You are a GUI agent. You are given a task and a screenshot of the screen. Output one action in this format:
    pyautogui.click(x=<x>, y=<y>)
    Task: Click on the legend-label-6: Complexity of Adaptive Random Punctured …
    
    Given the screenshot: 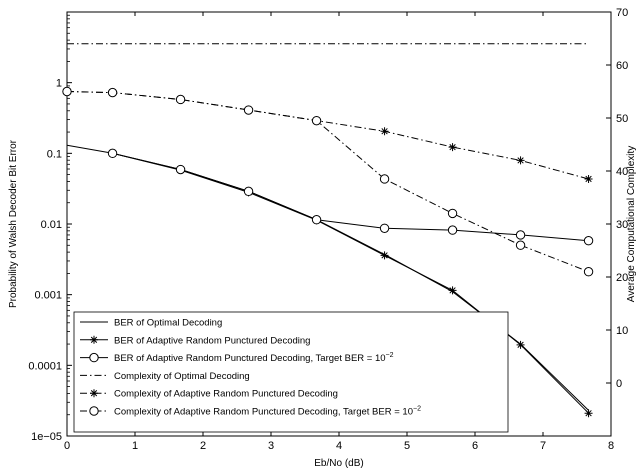 What is the action you would take?
    pyautogui.click(x=267, y=412)
    